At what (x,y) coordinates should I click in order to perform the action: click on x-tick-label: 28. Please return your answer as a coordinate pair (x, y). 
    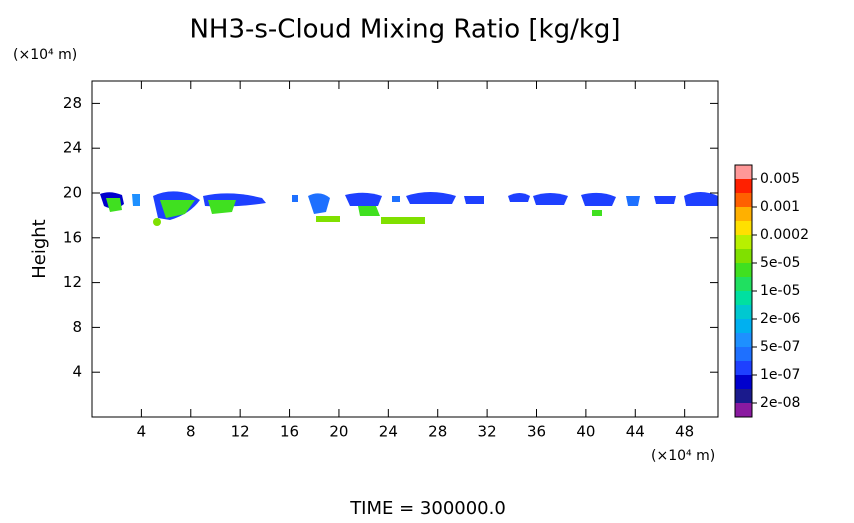
    Looking at the image, I should click on (437, 432).